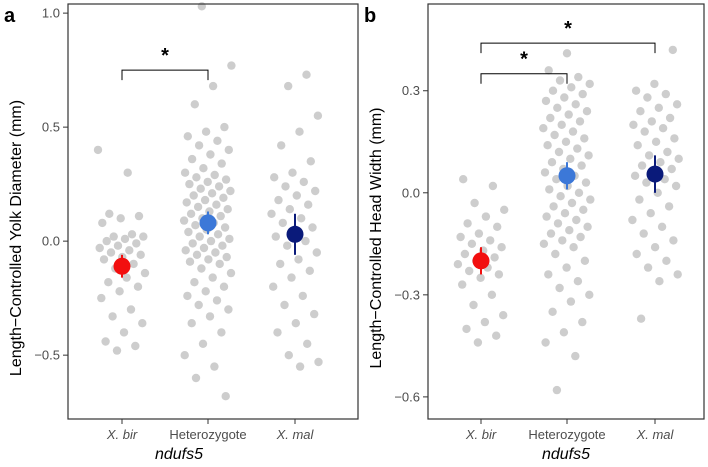  I want to click on x-tick-label: X. mal, so click(655, 434).